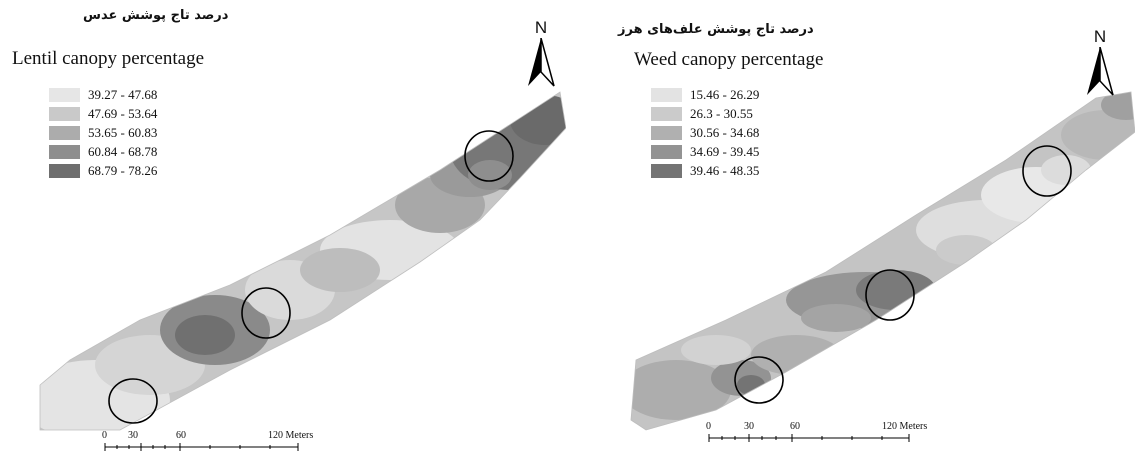 This screenshot has width=1135, height=453. Describe the element at coordinates (123, 94) in the screenshot. I see `legend-label: 39.27 - 47.68` at that location.